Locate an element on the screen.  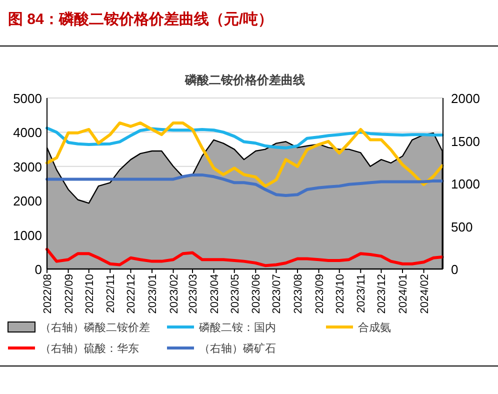
legend-label: 合成氨 is located at coordinates (374, 327).